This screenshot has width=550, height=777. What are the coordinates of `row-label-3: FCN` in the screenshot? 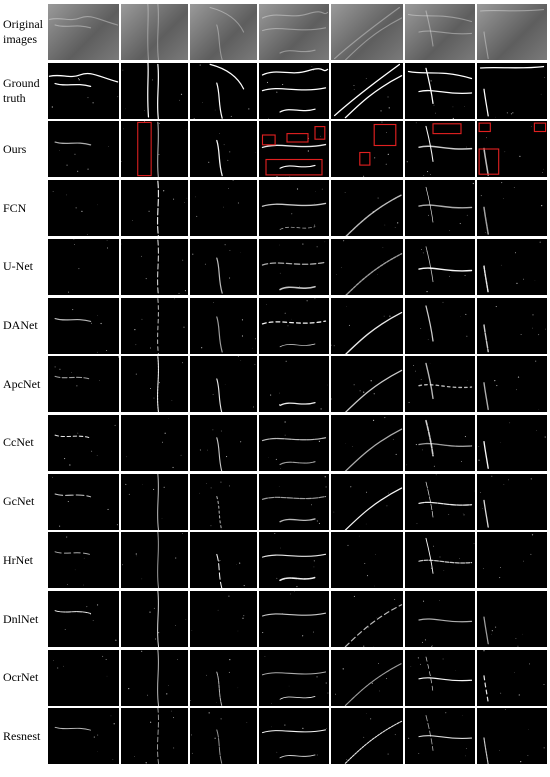 It's located at (15, 207).